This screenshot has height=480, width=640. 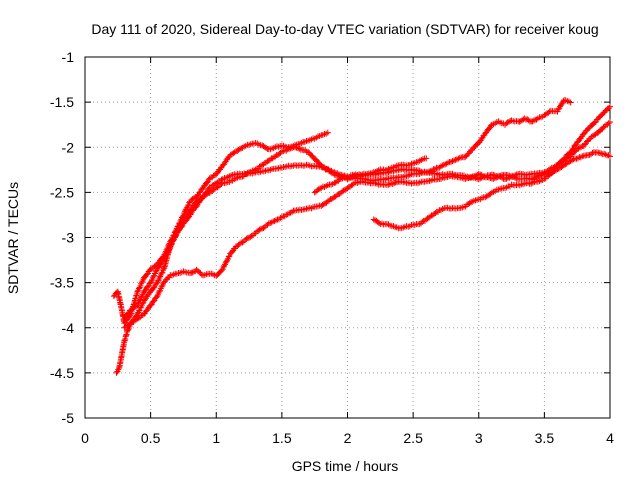 I want to click on x-tick-label: 2.5, so click(x=413, y=438).